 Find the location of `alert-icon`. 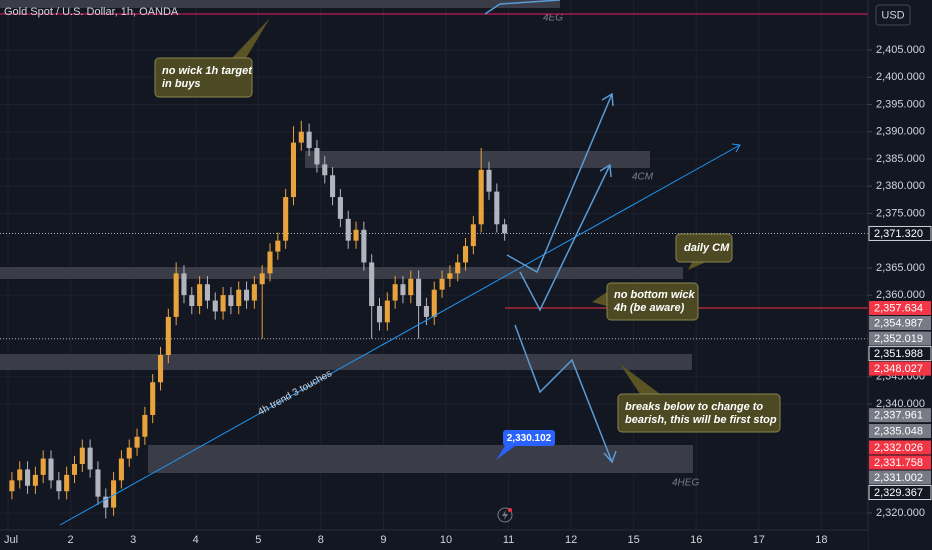

alert-icon is located at coordinates (505, 515).